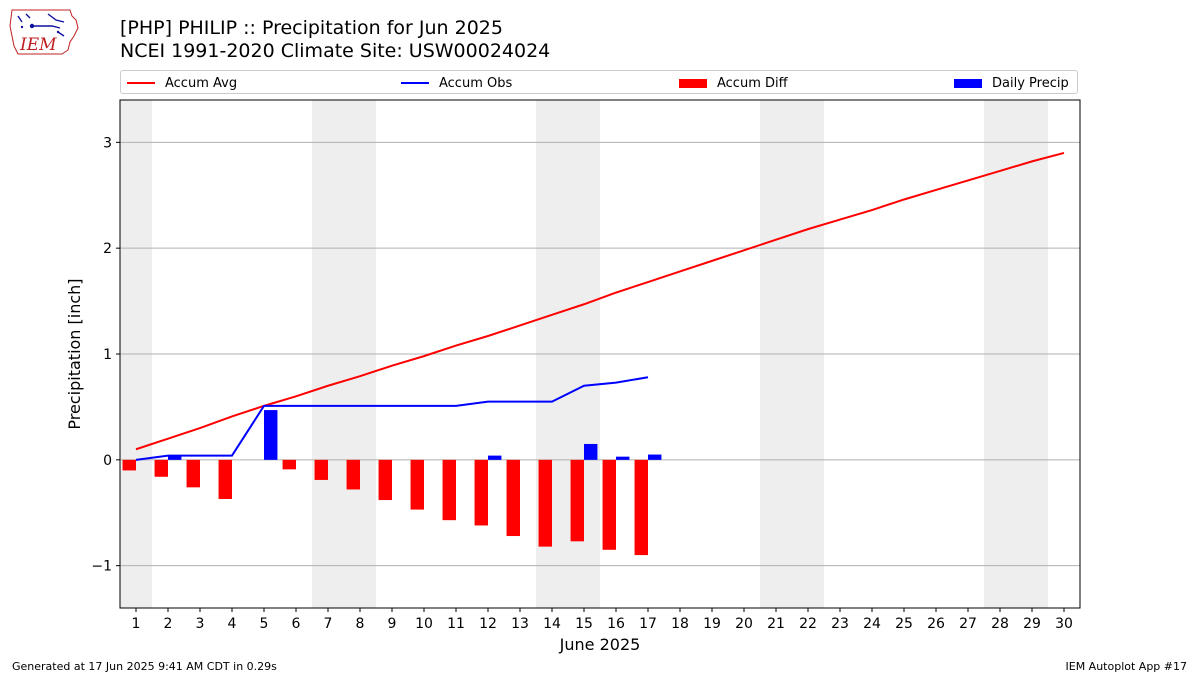  What do you see at coordinates (141, 83) in the screenshot?
I see `legend-swatch-accum-avg` at bounding box center [141, 83].